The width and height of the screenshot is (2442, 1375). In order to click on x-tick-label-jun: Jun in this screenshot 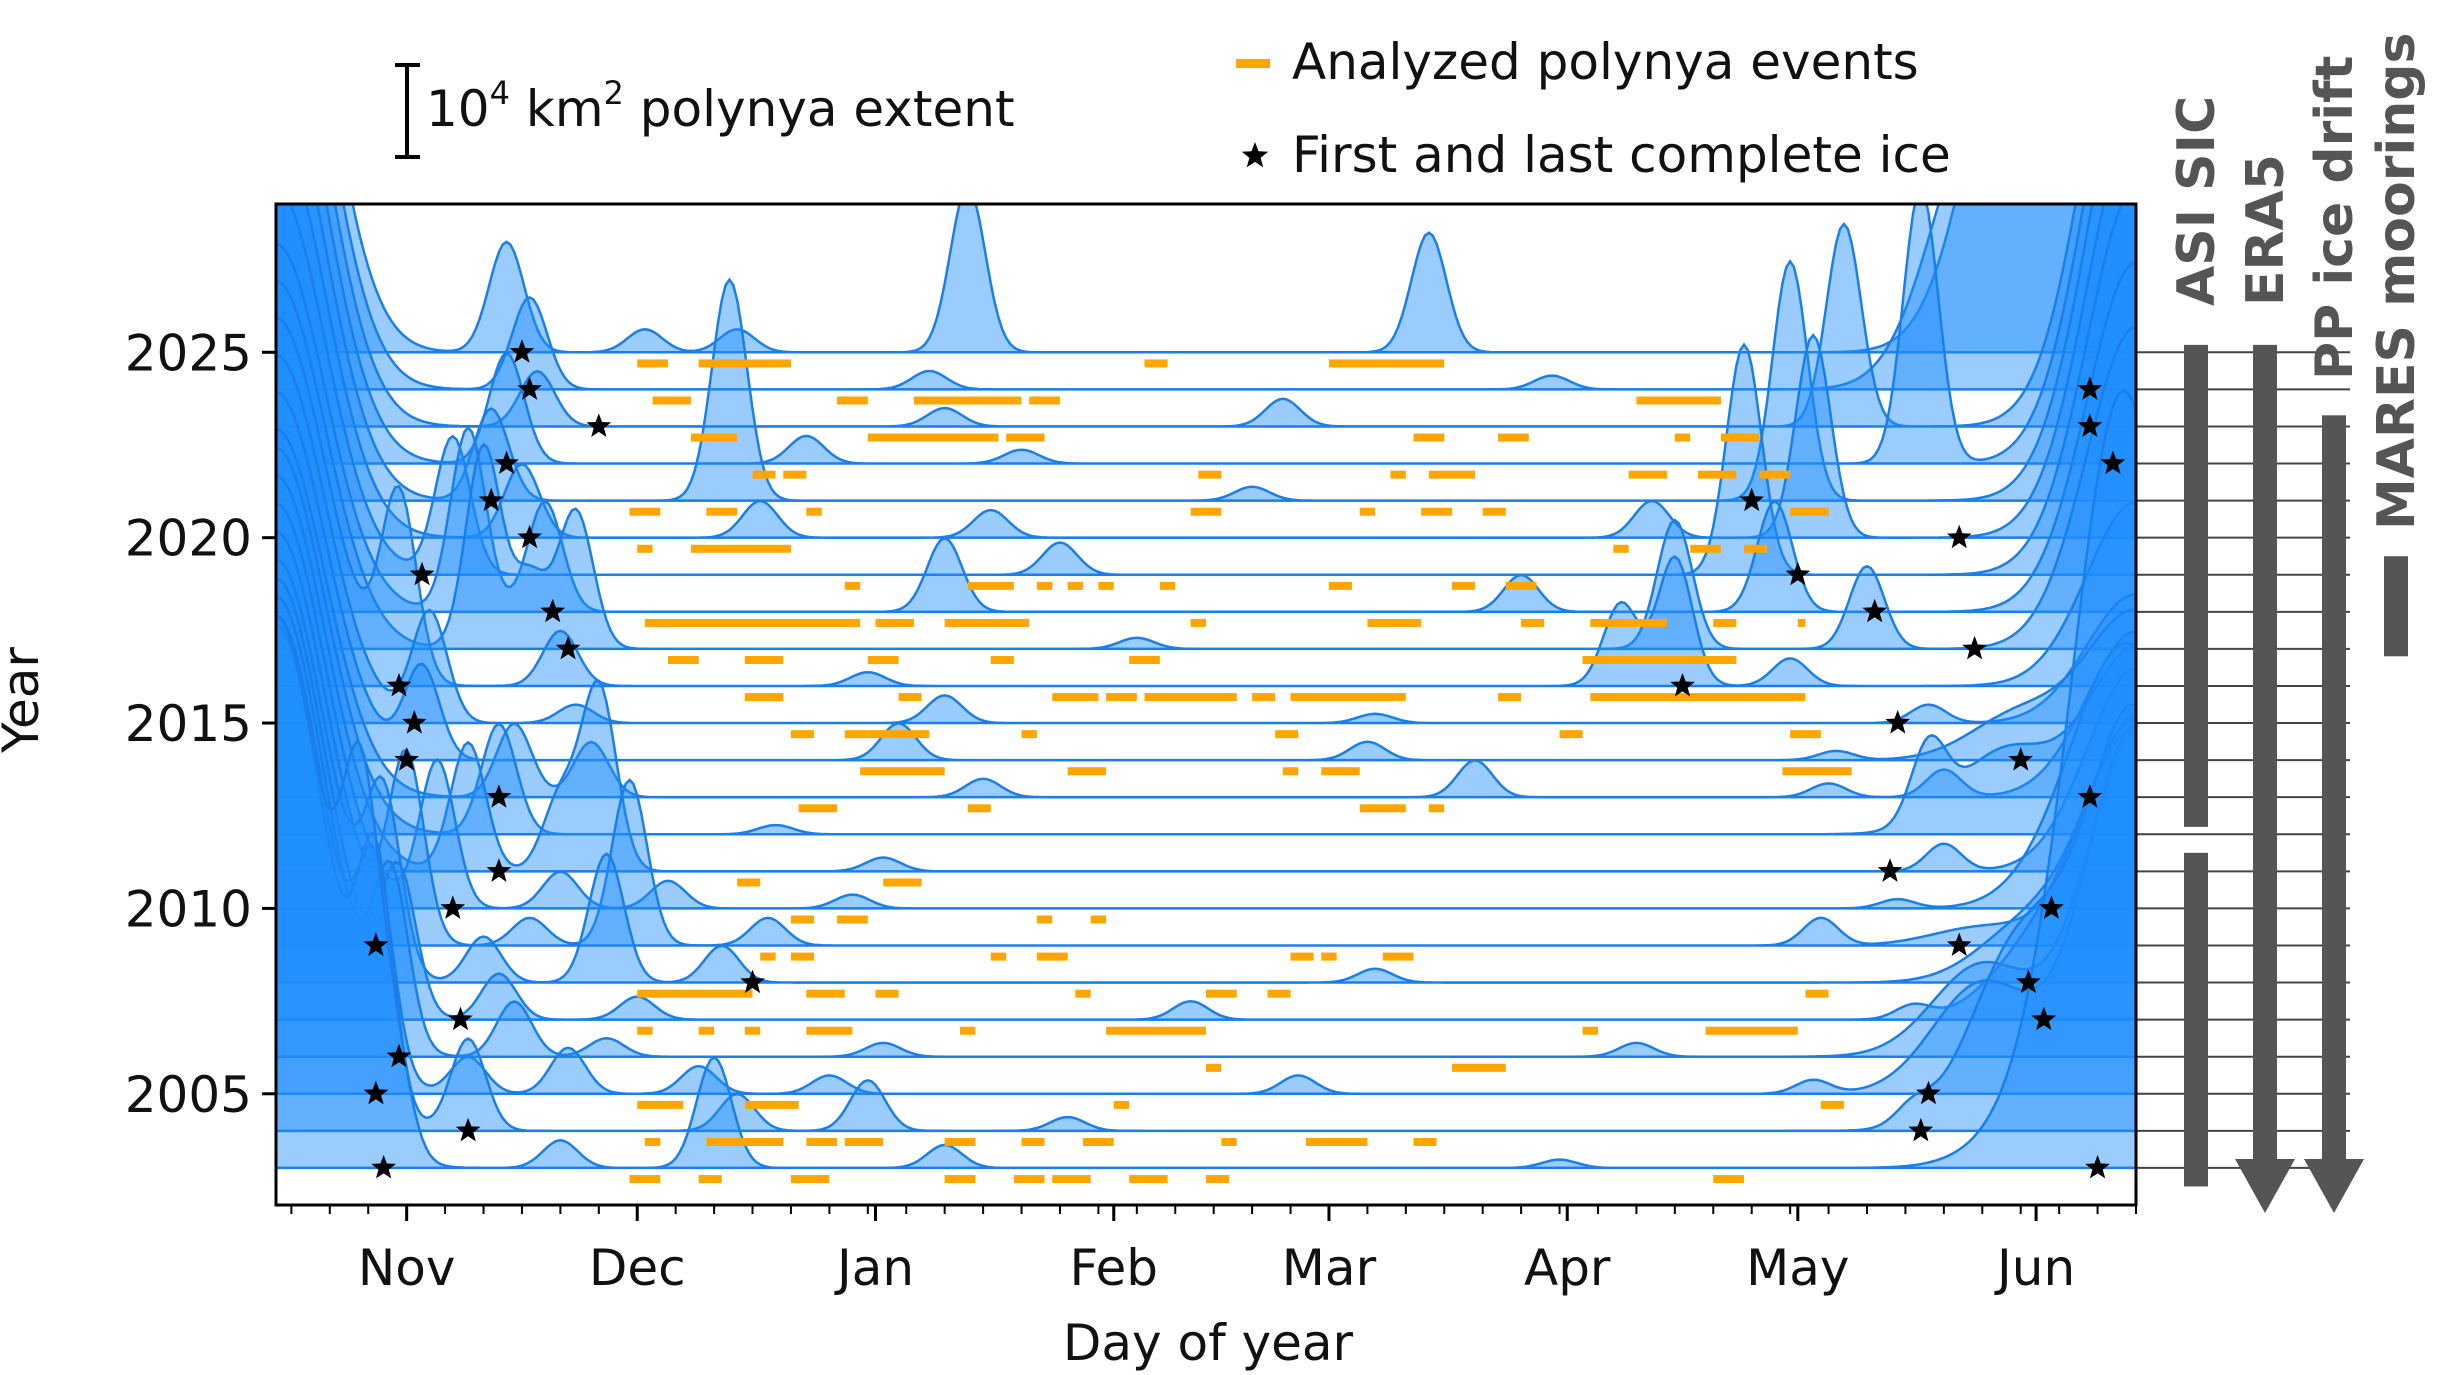, I will do `click(2034, 1268)`.